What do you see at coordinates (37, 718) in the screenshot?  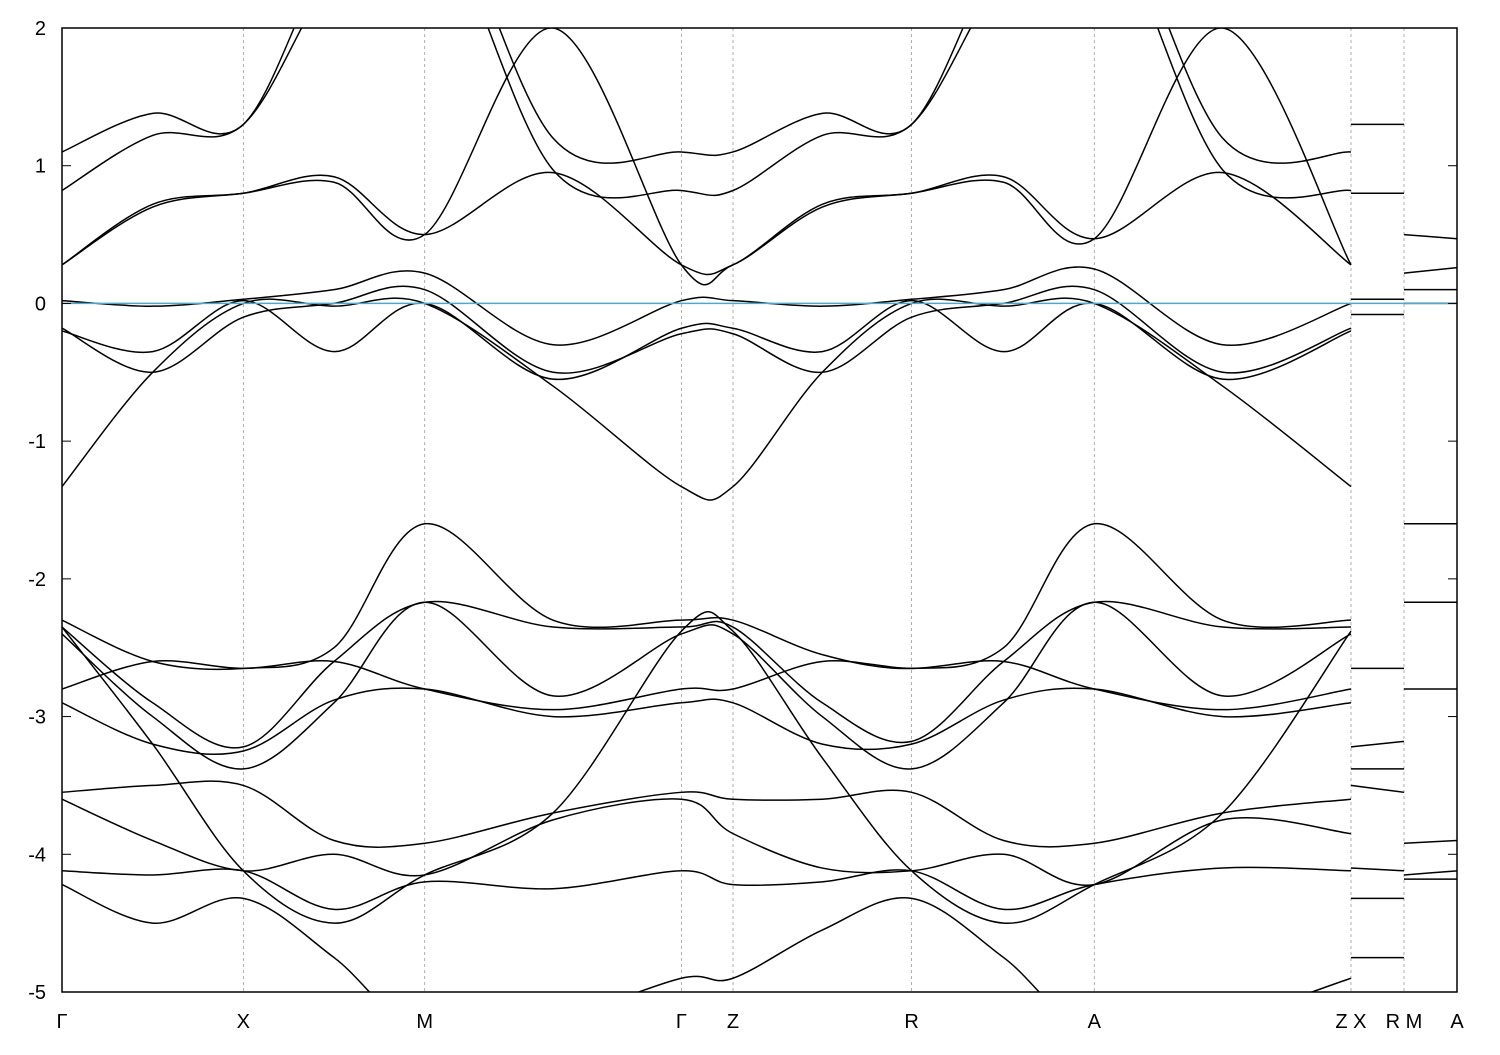 I see `y-tick-label: -3` at bounding box center [37, 718].